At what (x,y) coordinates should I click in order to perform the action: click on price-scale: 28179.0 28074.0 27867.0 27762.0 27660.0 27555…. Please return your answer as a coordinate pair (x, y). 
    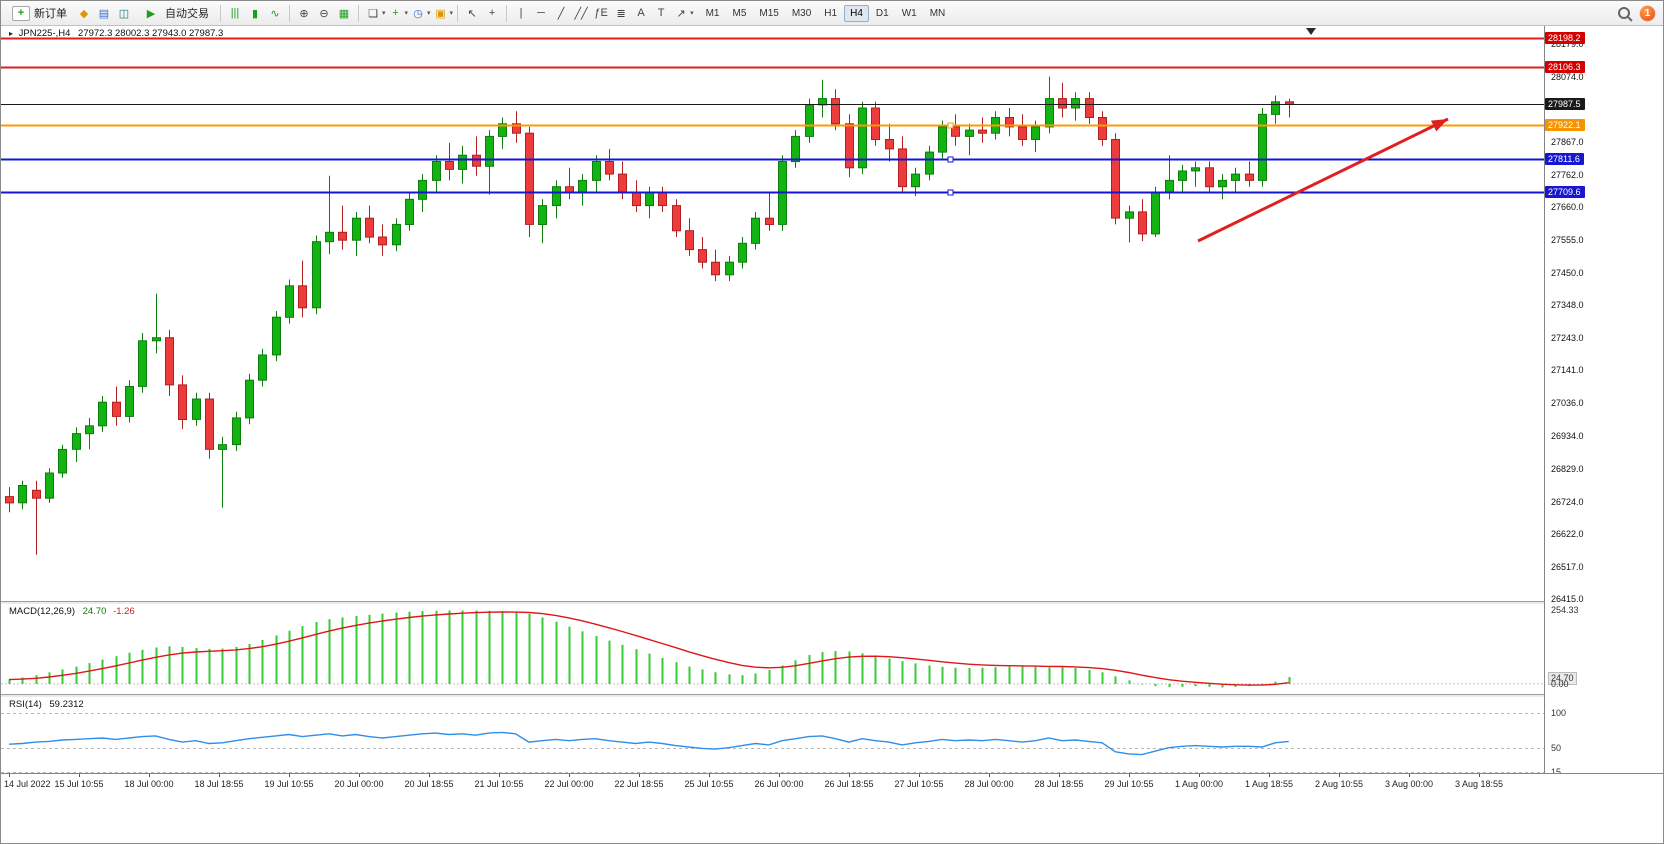
    Looking at the image, I should click on (1603, 401).